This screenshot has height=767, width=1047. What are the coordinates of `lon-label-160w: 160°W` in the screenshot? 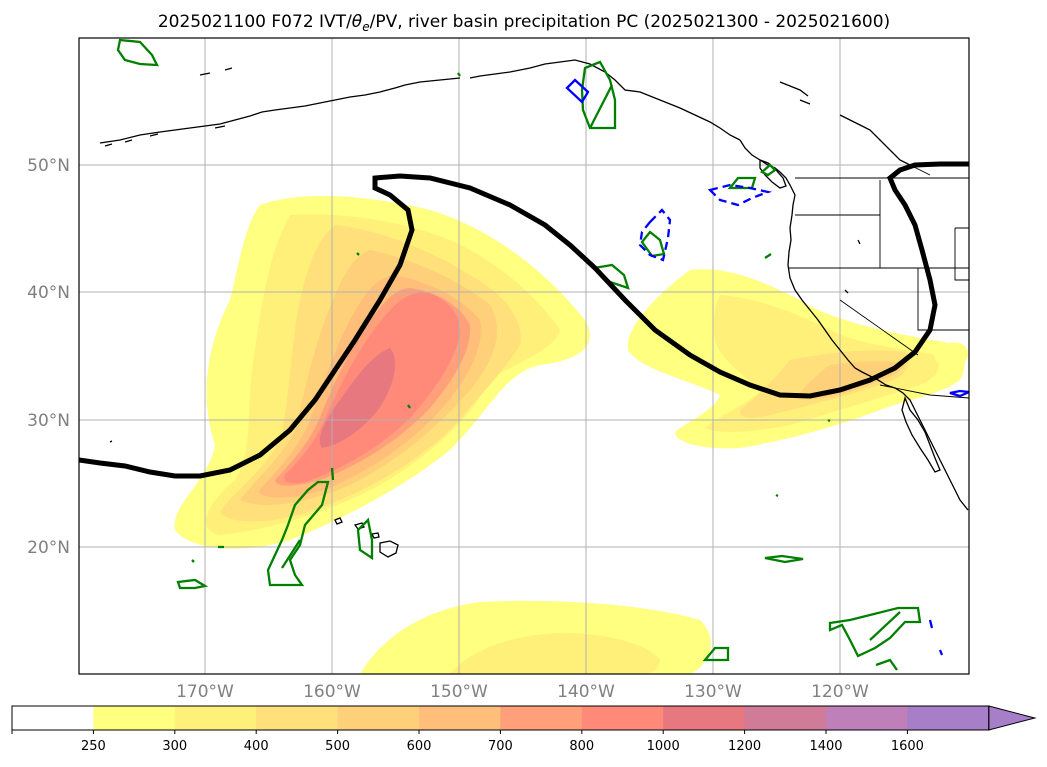 It's located at (332, 692).